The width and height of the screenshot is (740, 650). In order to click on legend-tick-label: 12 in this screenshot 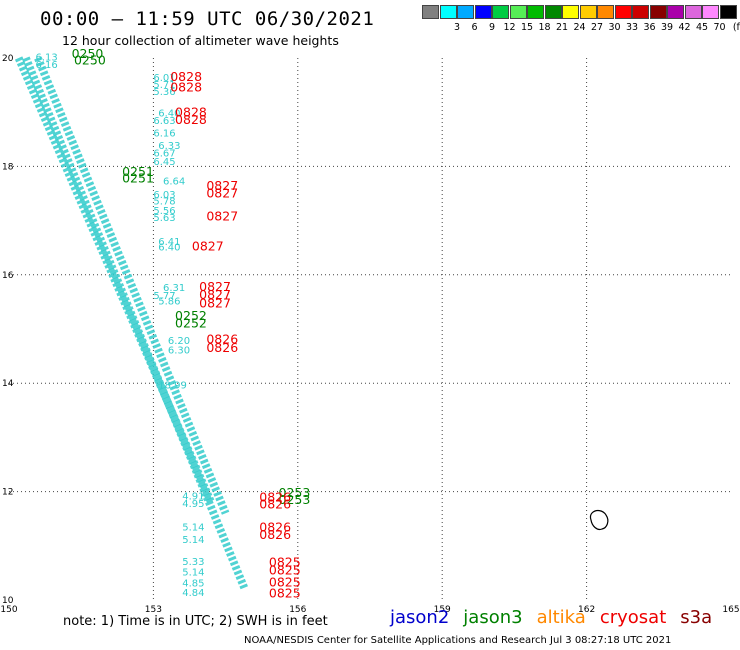, I will do `click(509, 27)`.